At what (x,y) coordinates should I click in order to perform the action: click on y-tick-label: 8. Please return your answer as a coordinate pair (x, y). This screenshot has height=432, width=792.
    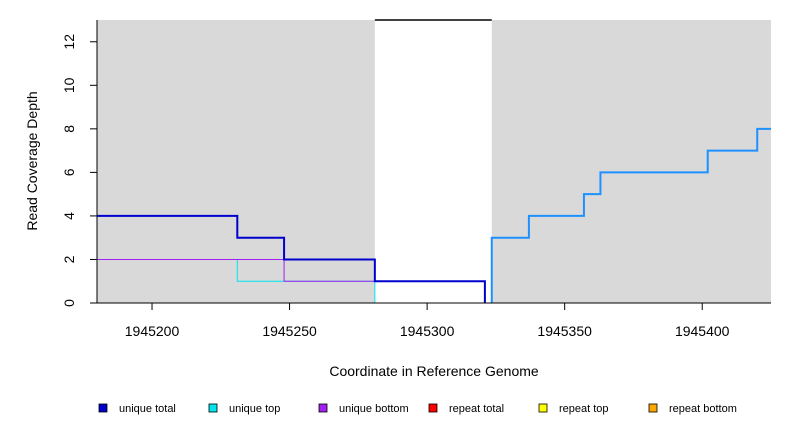
    Looking at the image, I should click on (69, 129).